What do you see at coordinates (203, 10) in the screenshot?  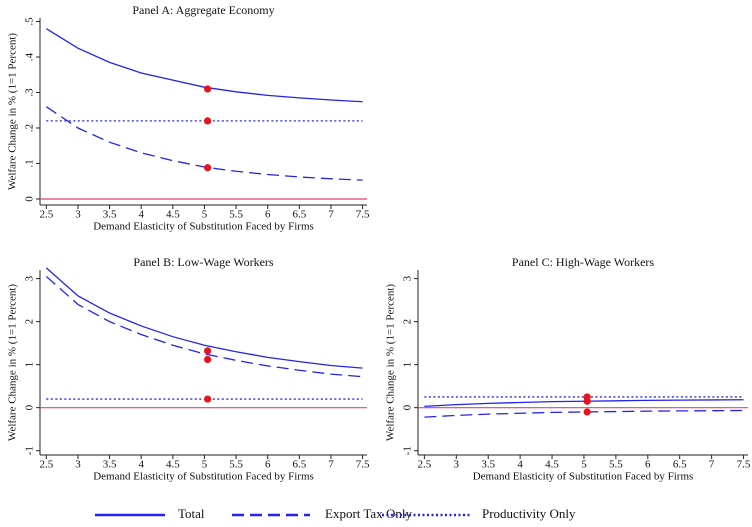 I see `panel-title: Panel A: Aggregate Economy` at bounding box center [203, 10].